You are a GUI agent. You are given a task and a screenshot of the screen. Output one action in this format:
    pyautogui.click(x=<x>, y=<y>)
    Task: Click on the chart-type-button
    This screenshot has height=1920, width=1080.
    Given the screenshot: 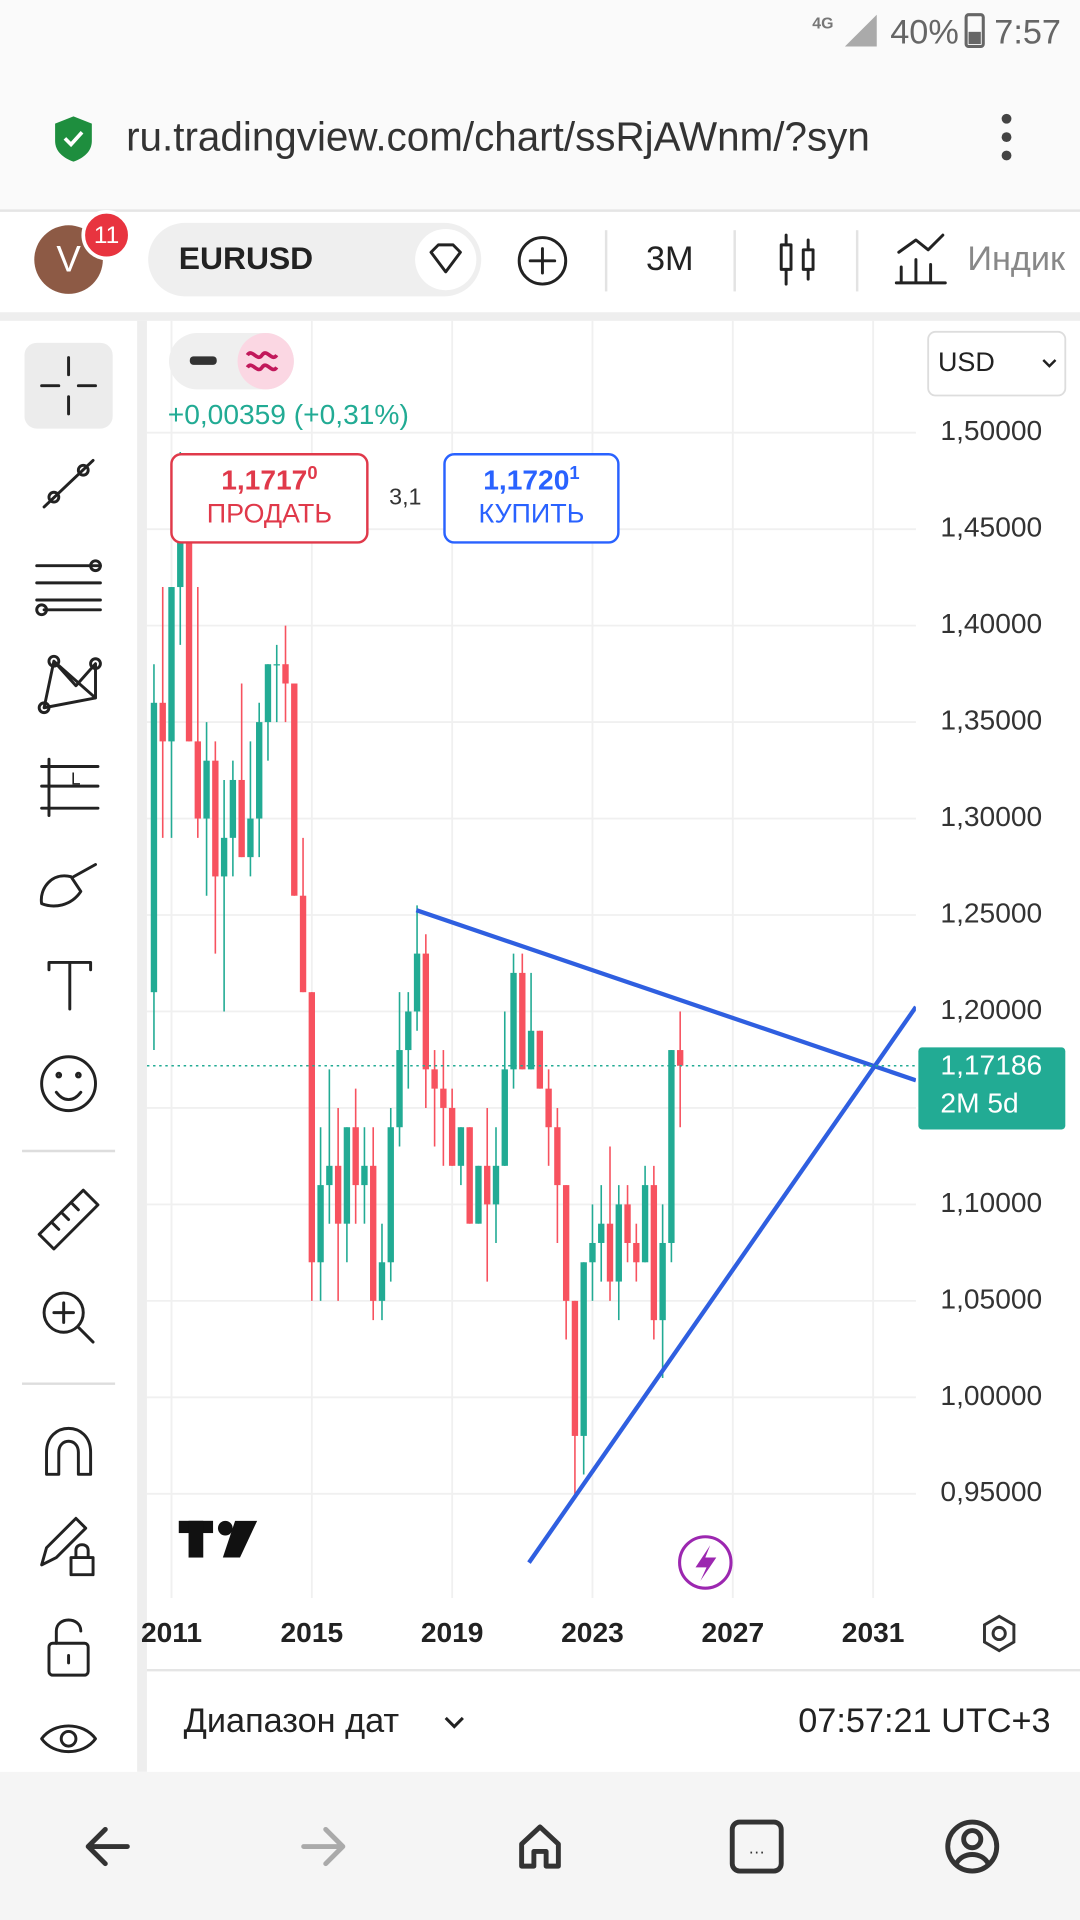 What is the action you would take?
    pyautogui.click(x=797, y=259)
    